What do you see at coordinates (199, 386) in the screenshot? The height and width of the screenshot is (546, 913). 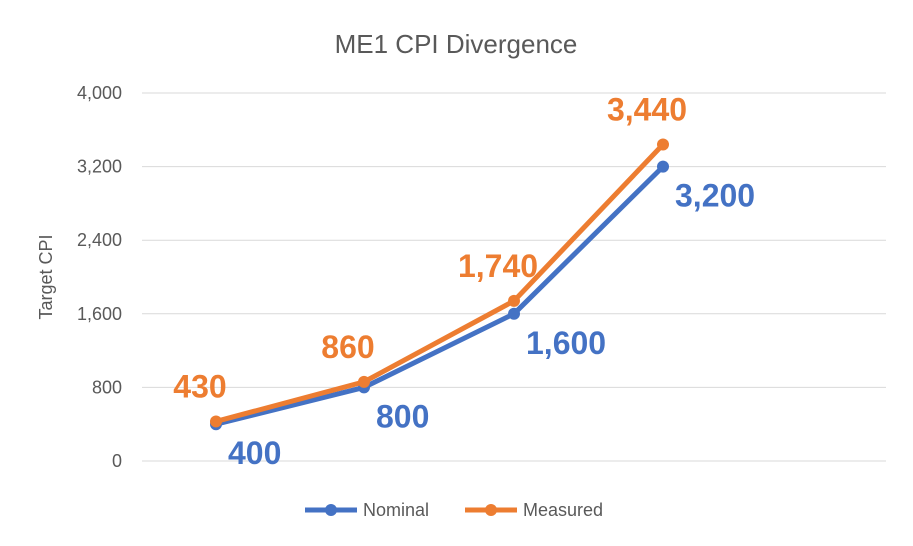 I see `data-label: 430` at bounding box center [199, 386].